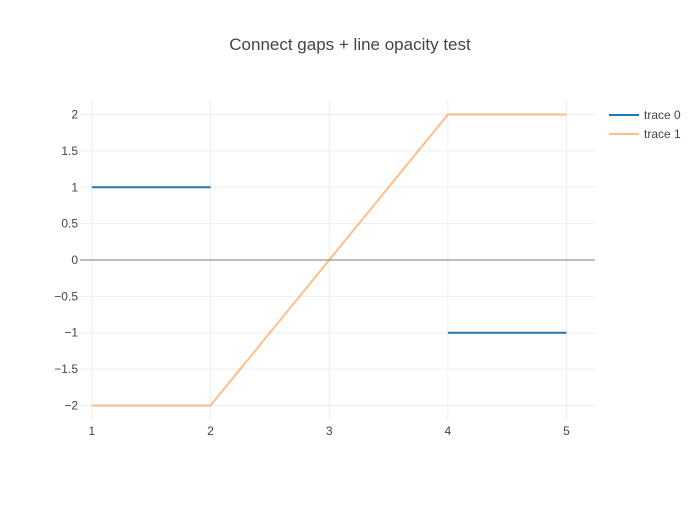  I want to click on y-tick-label: −1.5, so click(66, 369).